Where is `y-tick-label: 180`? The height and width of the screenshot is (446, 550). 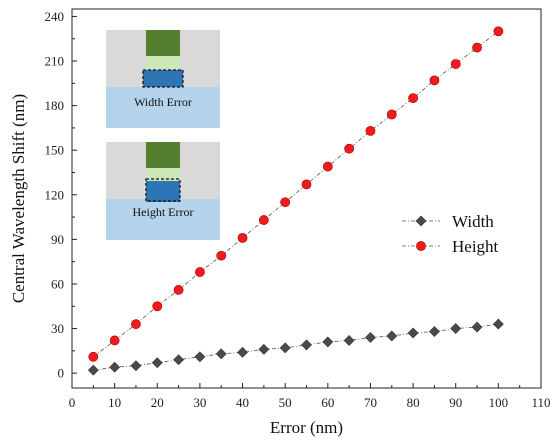 y-tick-label: 180 is located at coordinates (55, 105).